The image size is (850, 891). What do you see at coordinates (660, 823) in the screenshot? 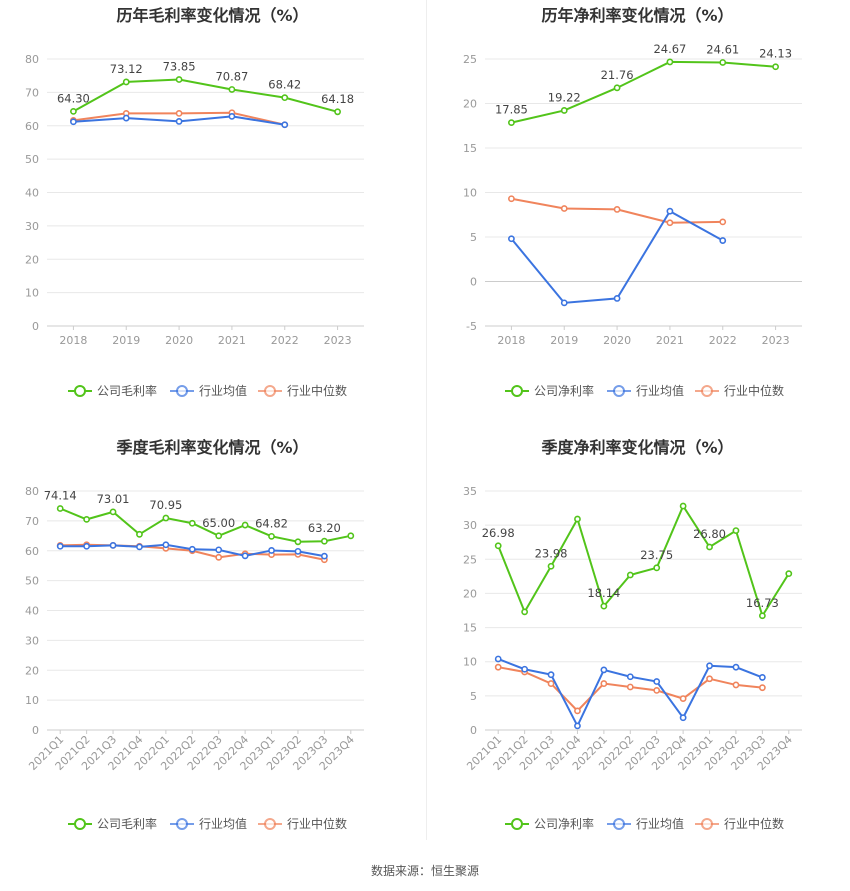
I see `legend-label: 行业均值` at bounding box center [660, 823].